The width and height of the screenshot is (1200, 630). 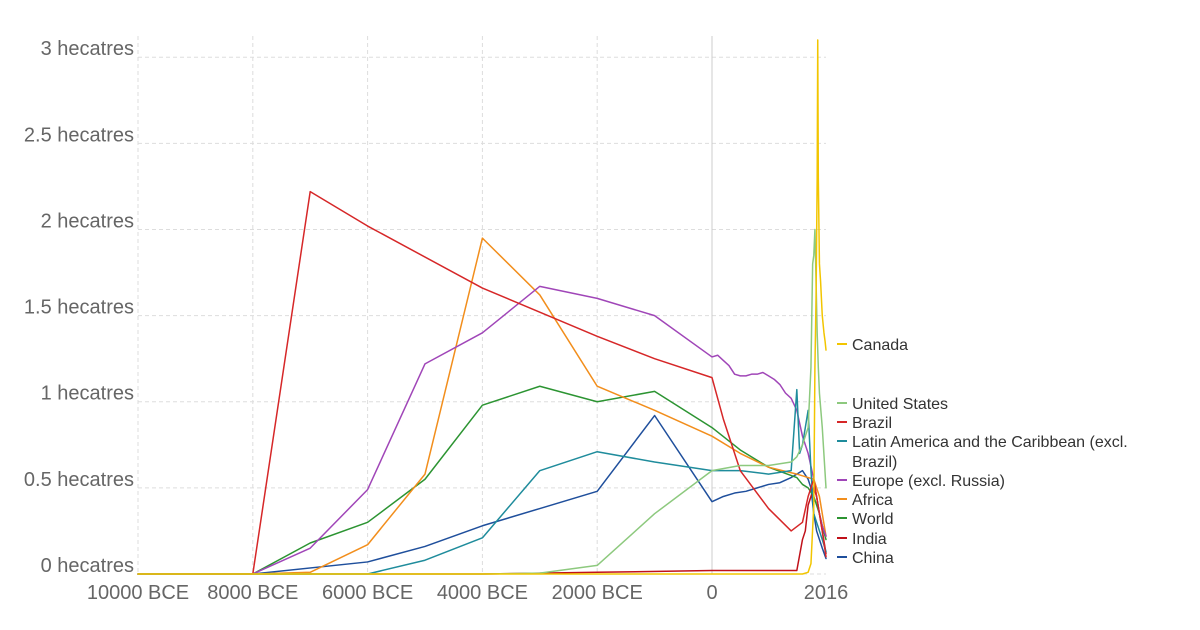 I want to click on legend-item: India, so click(x=862, y=539).